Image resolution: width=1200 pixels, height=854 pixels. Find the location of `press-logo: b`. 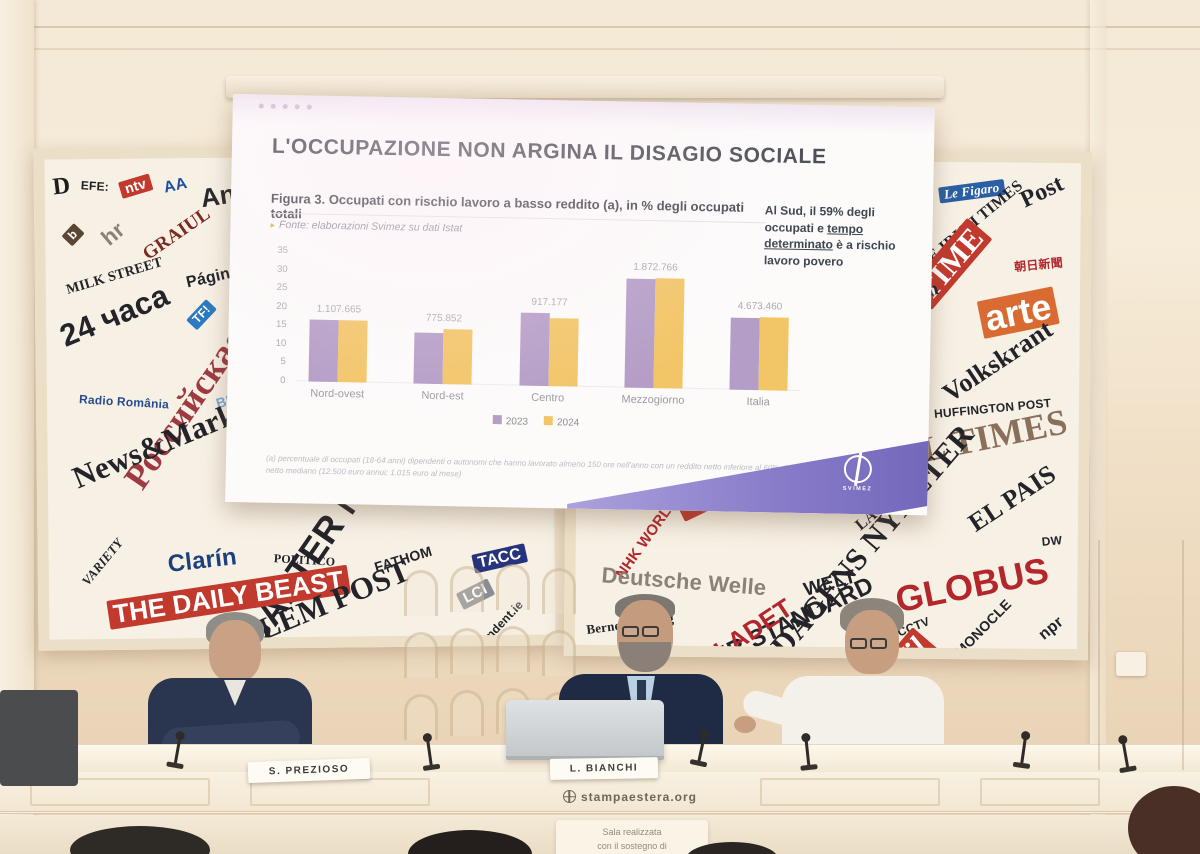

press-logo: b is located at coordinates (72, 235).